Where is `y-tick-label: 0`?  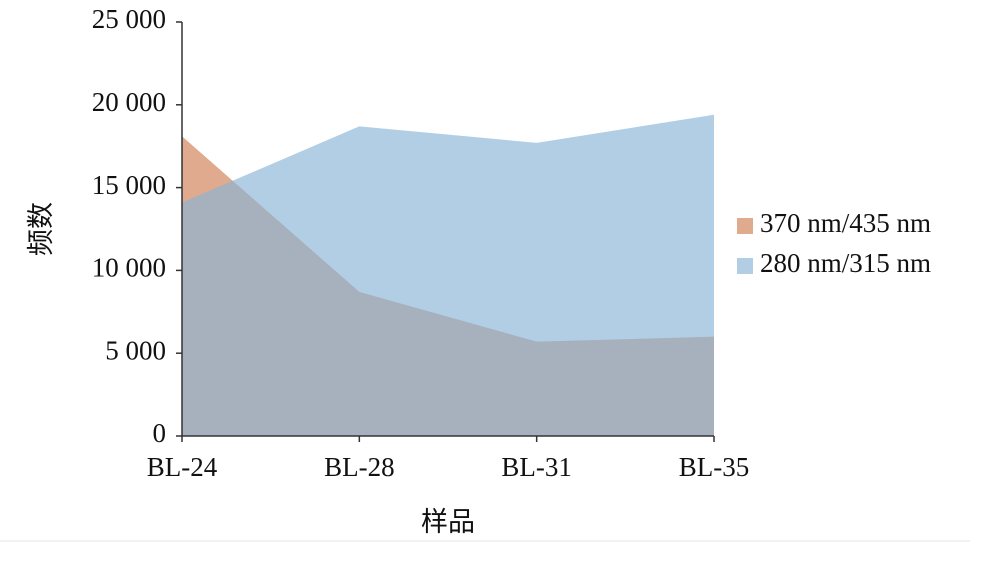
y-tick-label: 0 is located at coordinates (160, 433).